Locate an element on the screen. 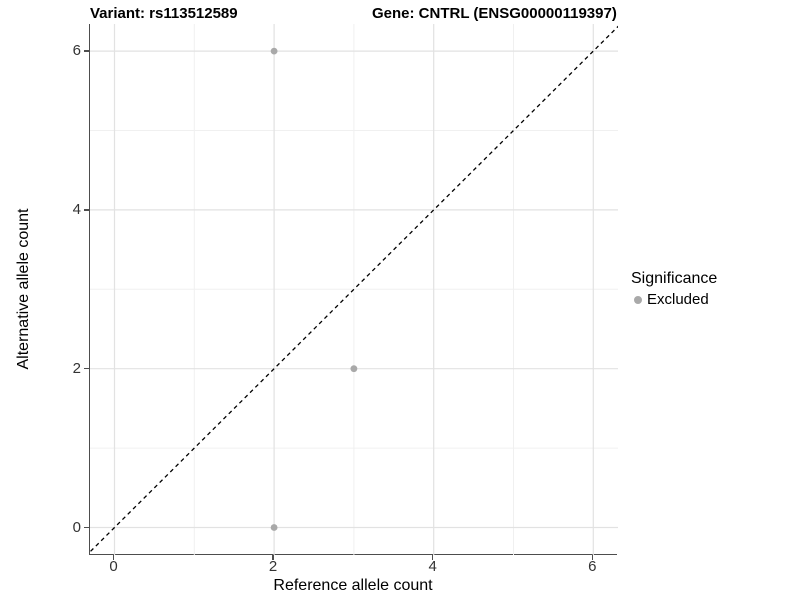 The image size is (800, 600). y-tick-label: 4 is located at coordinates (76, 209).